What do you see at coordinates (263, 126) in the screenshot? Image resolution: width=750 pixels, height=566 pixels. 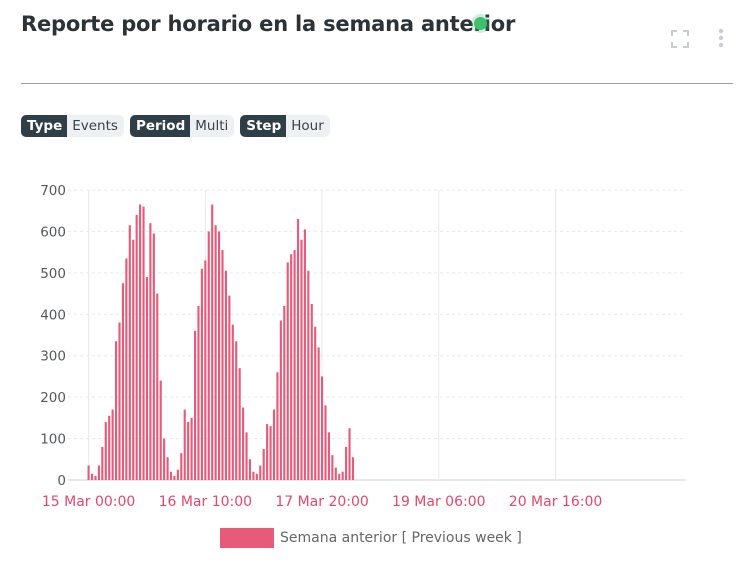 I see `tag-step-key: Step` at bounding box center [263, 126].